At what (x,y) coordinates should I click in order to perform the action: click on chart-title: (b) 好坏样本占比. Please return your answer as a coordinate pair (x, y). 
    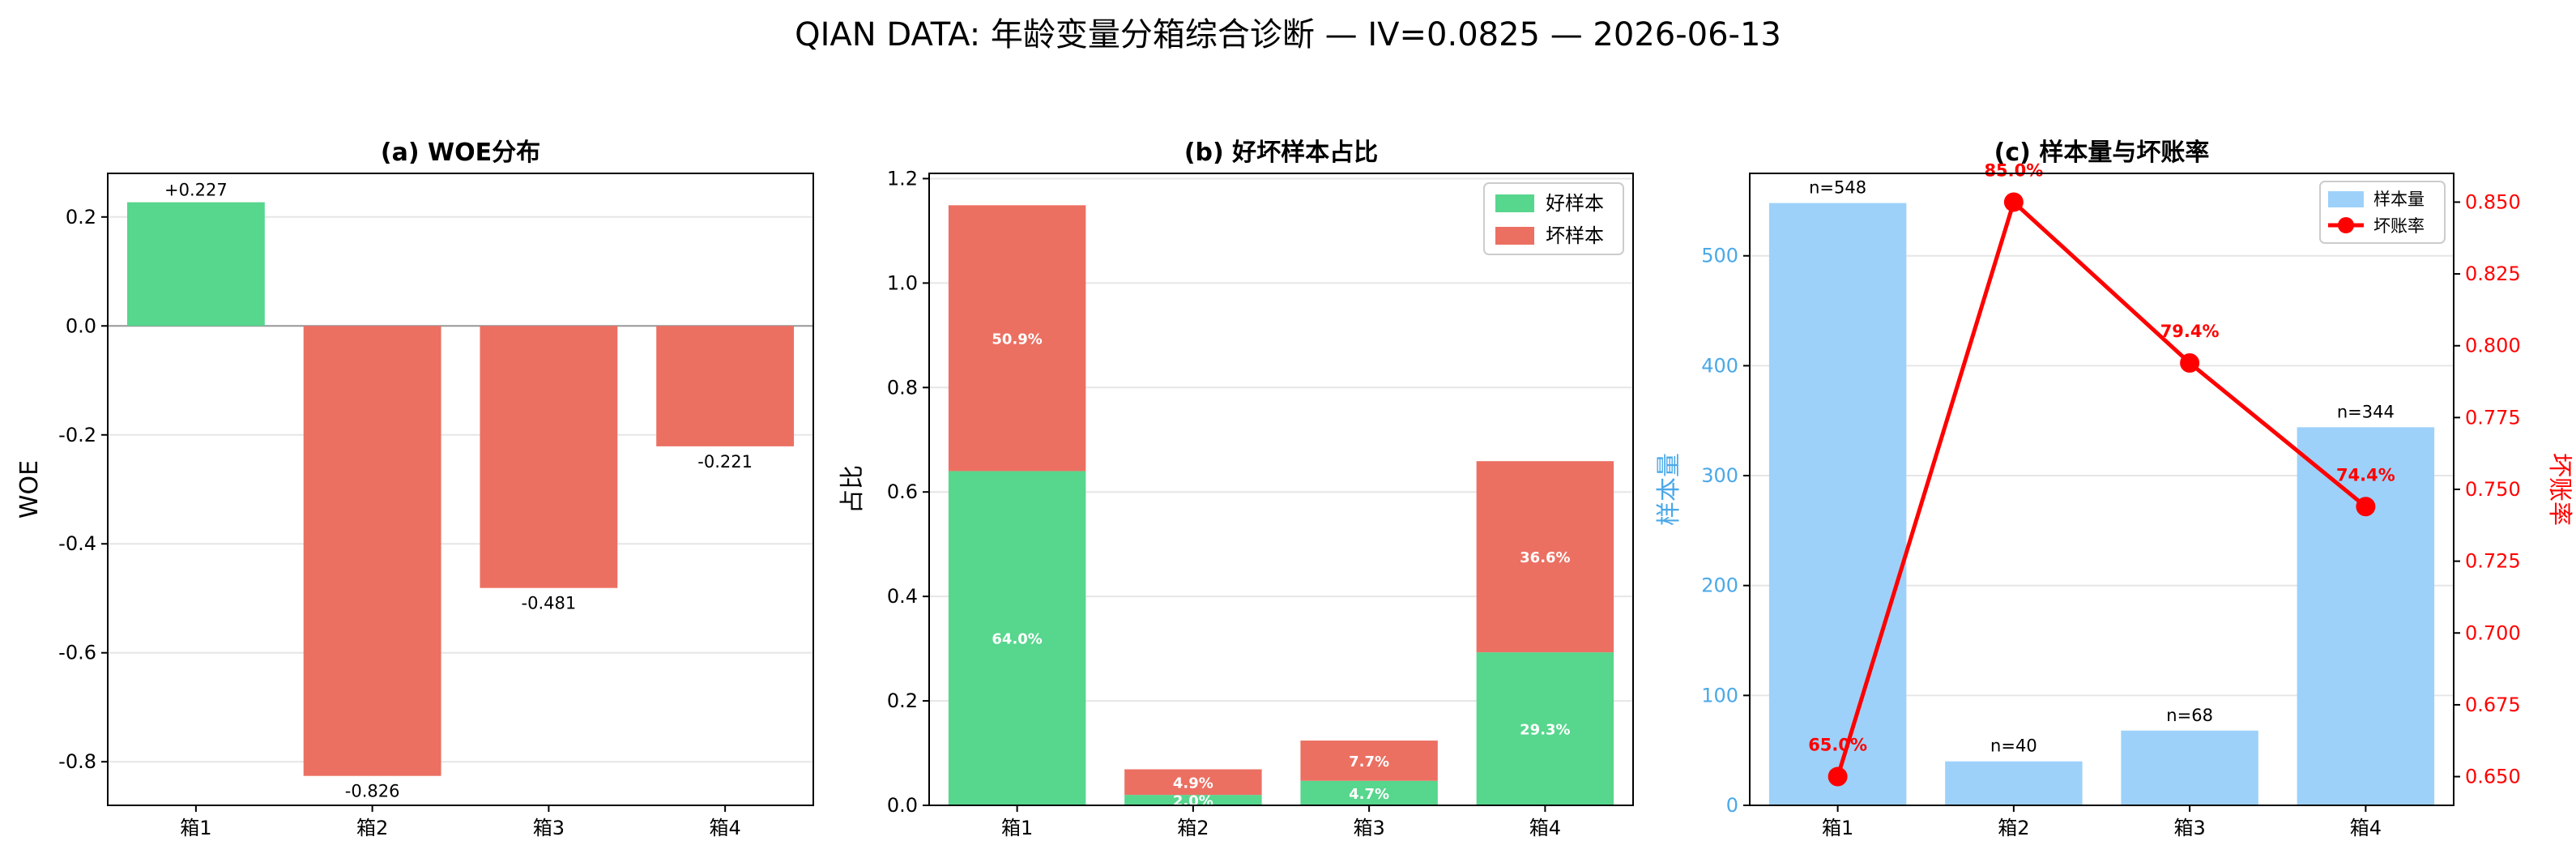
    Looking at the image, I should click on (1281, 153).